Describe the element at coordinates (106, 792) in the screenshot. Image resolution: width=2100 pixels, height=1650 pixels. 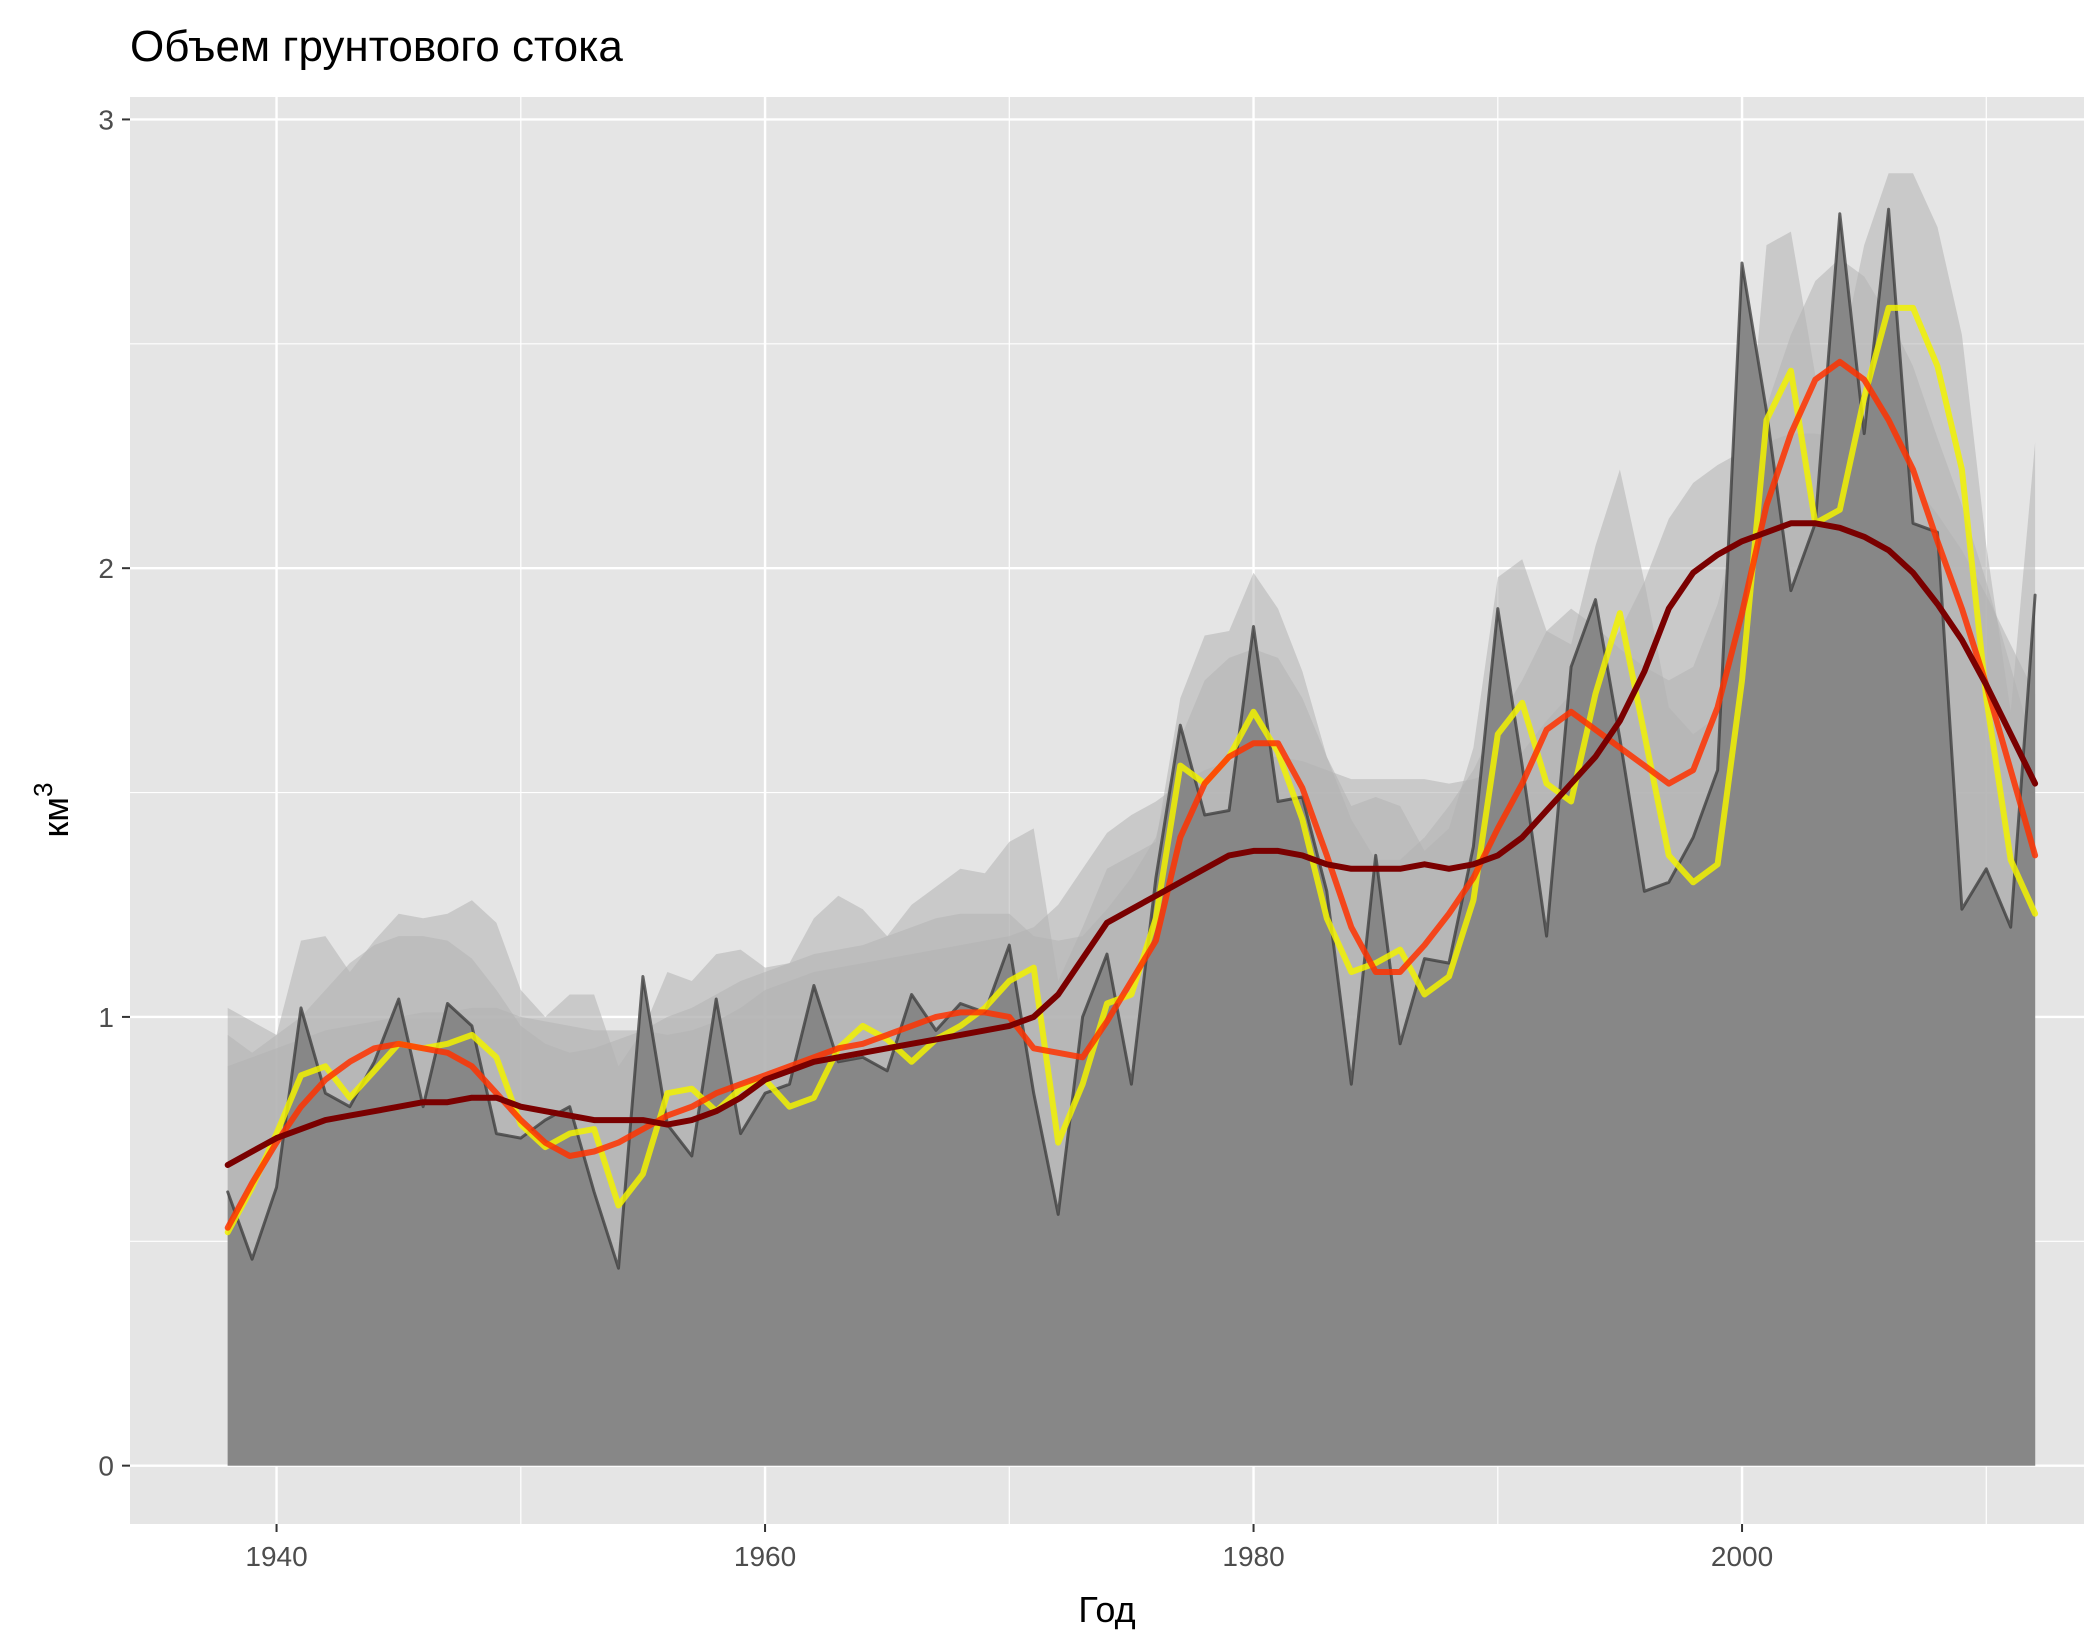
I see `y-tick-labels: 0 1 2 3` at that location.